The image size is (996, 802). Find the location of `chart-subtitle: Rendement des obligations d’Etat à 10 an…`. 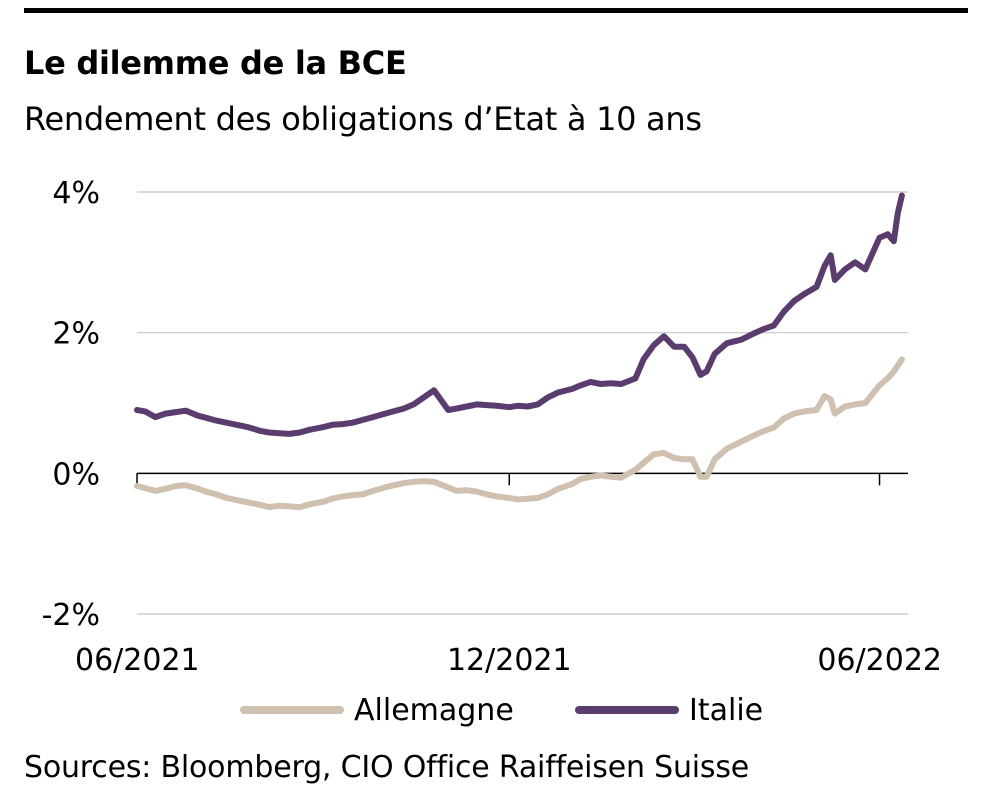

chart-subtitle: Rendement des obligations d’Etat à 10 an… is located at coordinates (363, 119).